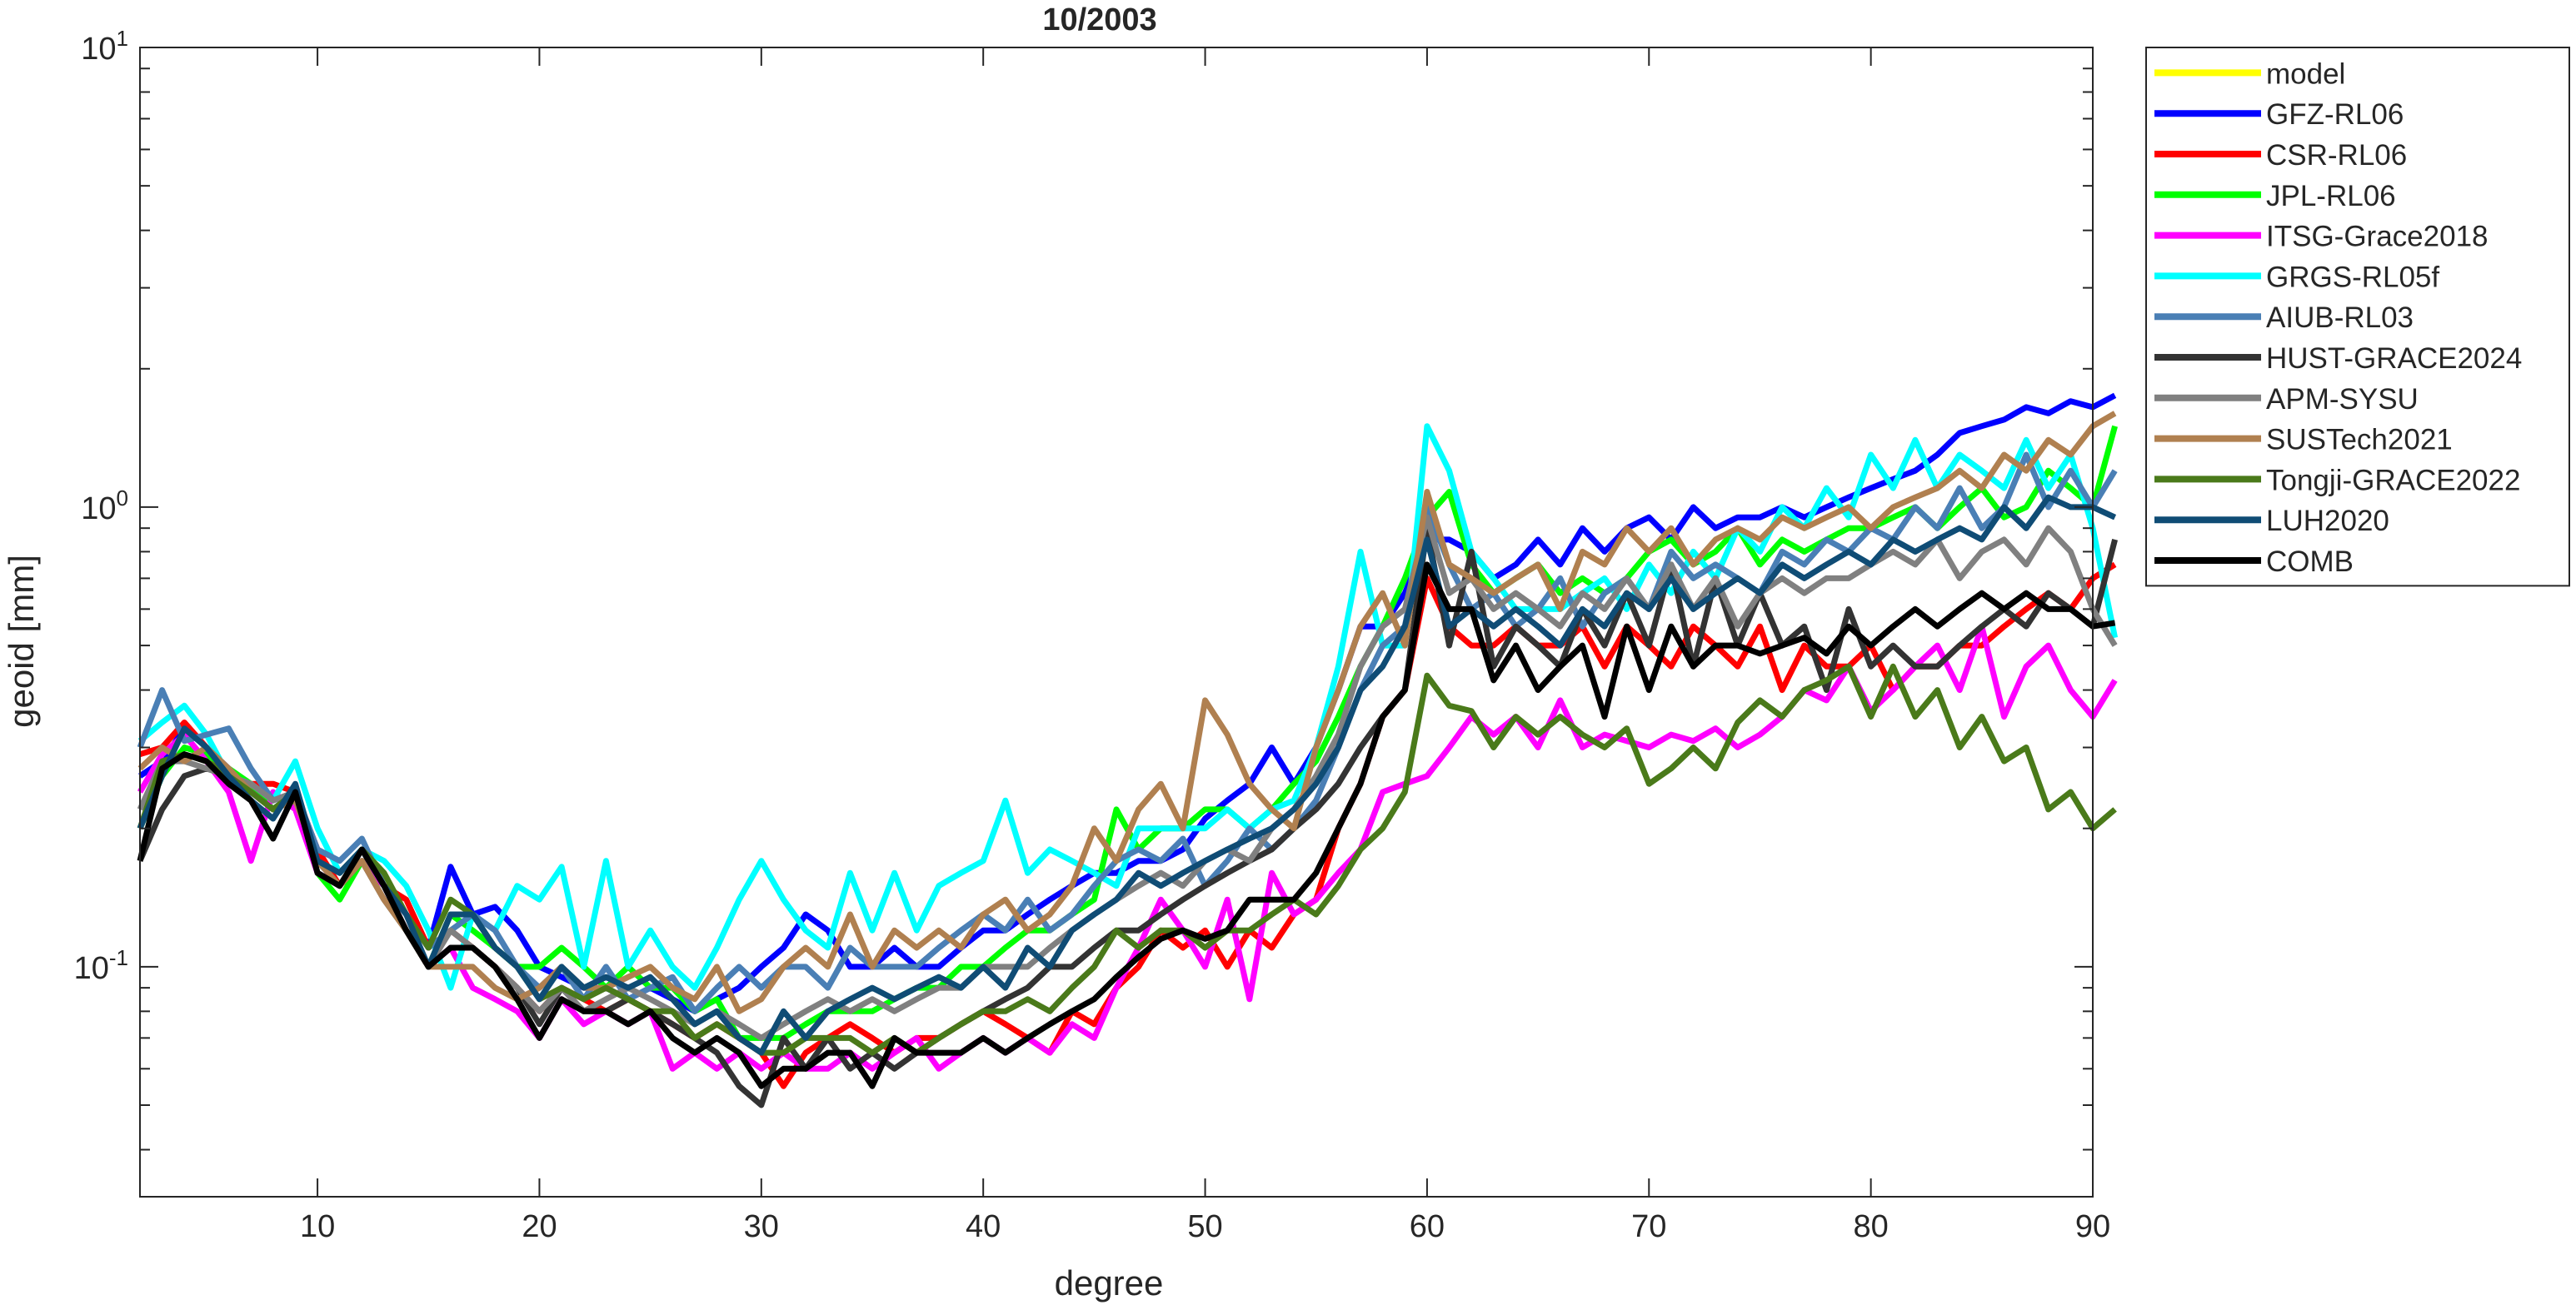  I want to click on legend-label: GFZ-RL06, so click(2335, 114).